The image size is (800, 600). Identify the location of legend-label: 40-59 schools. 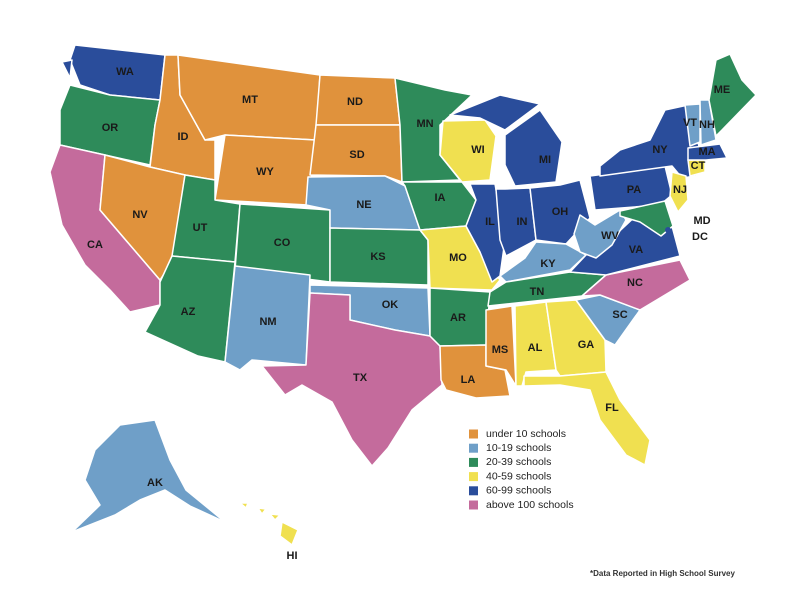
(518, 476).